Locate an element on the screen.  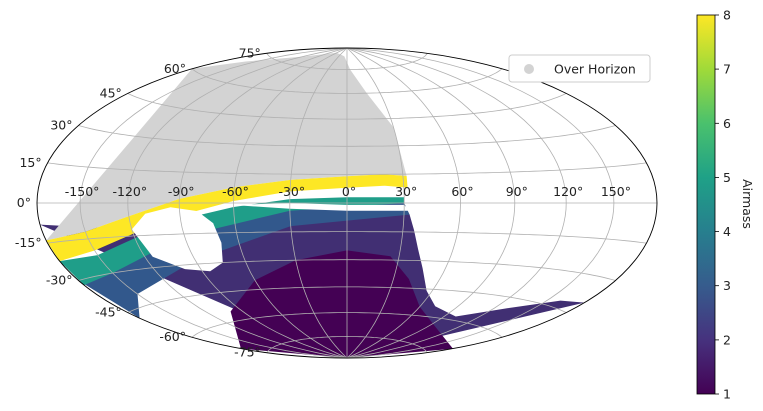
legend-frame is located at coordinates (579, 68).